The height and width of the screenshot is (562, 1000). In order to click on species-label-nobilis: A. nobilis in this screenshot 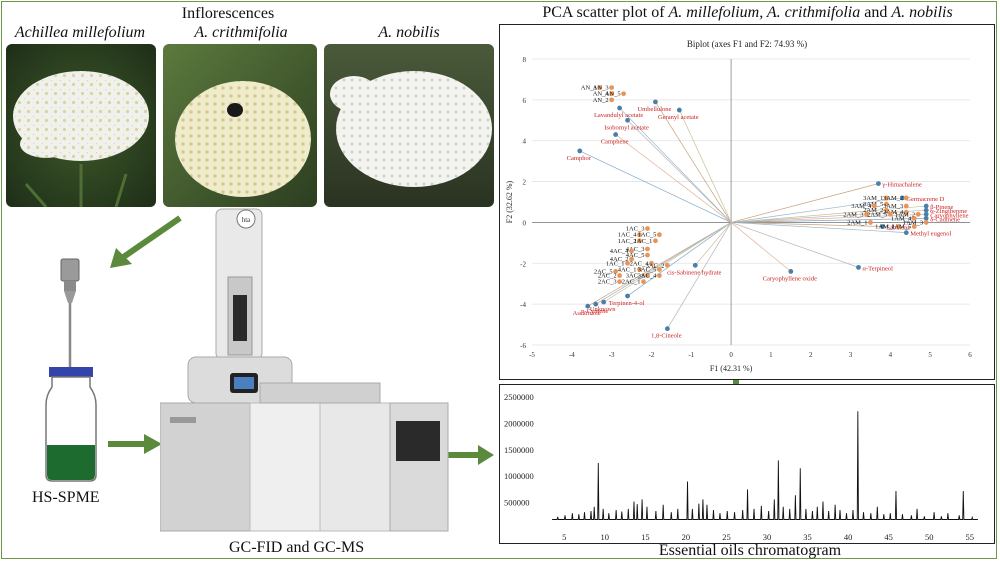, I will do `click(409, 32)`.